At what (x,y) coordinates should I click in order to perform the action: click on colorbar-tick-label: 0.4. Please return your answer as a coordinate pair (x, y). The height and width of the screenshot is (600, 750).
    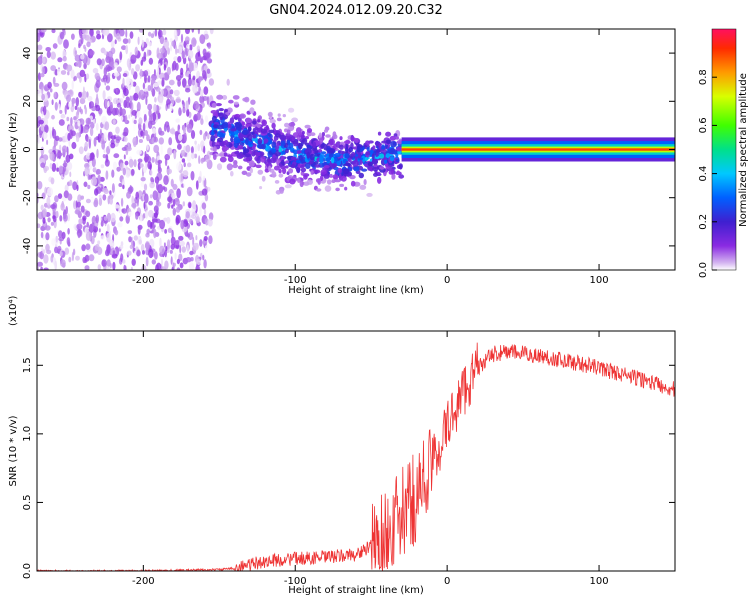
    Looking at the image, I should click on (703, 174).